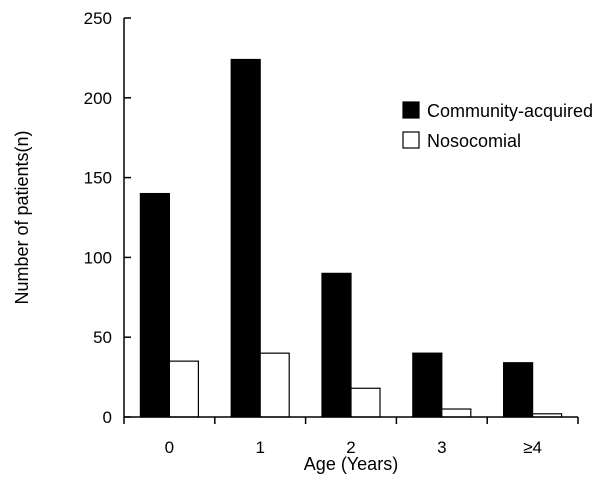 The image size is (613, 490). I want to click on x-tick-label-3: 3, so click(441, 447).